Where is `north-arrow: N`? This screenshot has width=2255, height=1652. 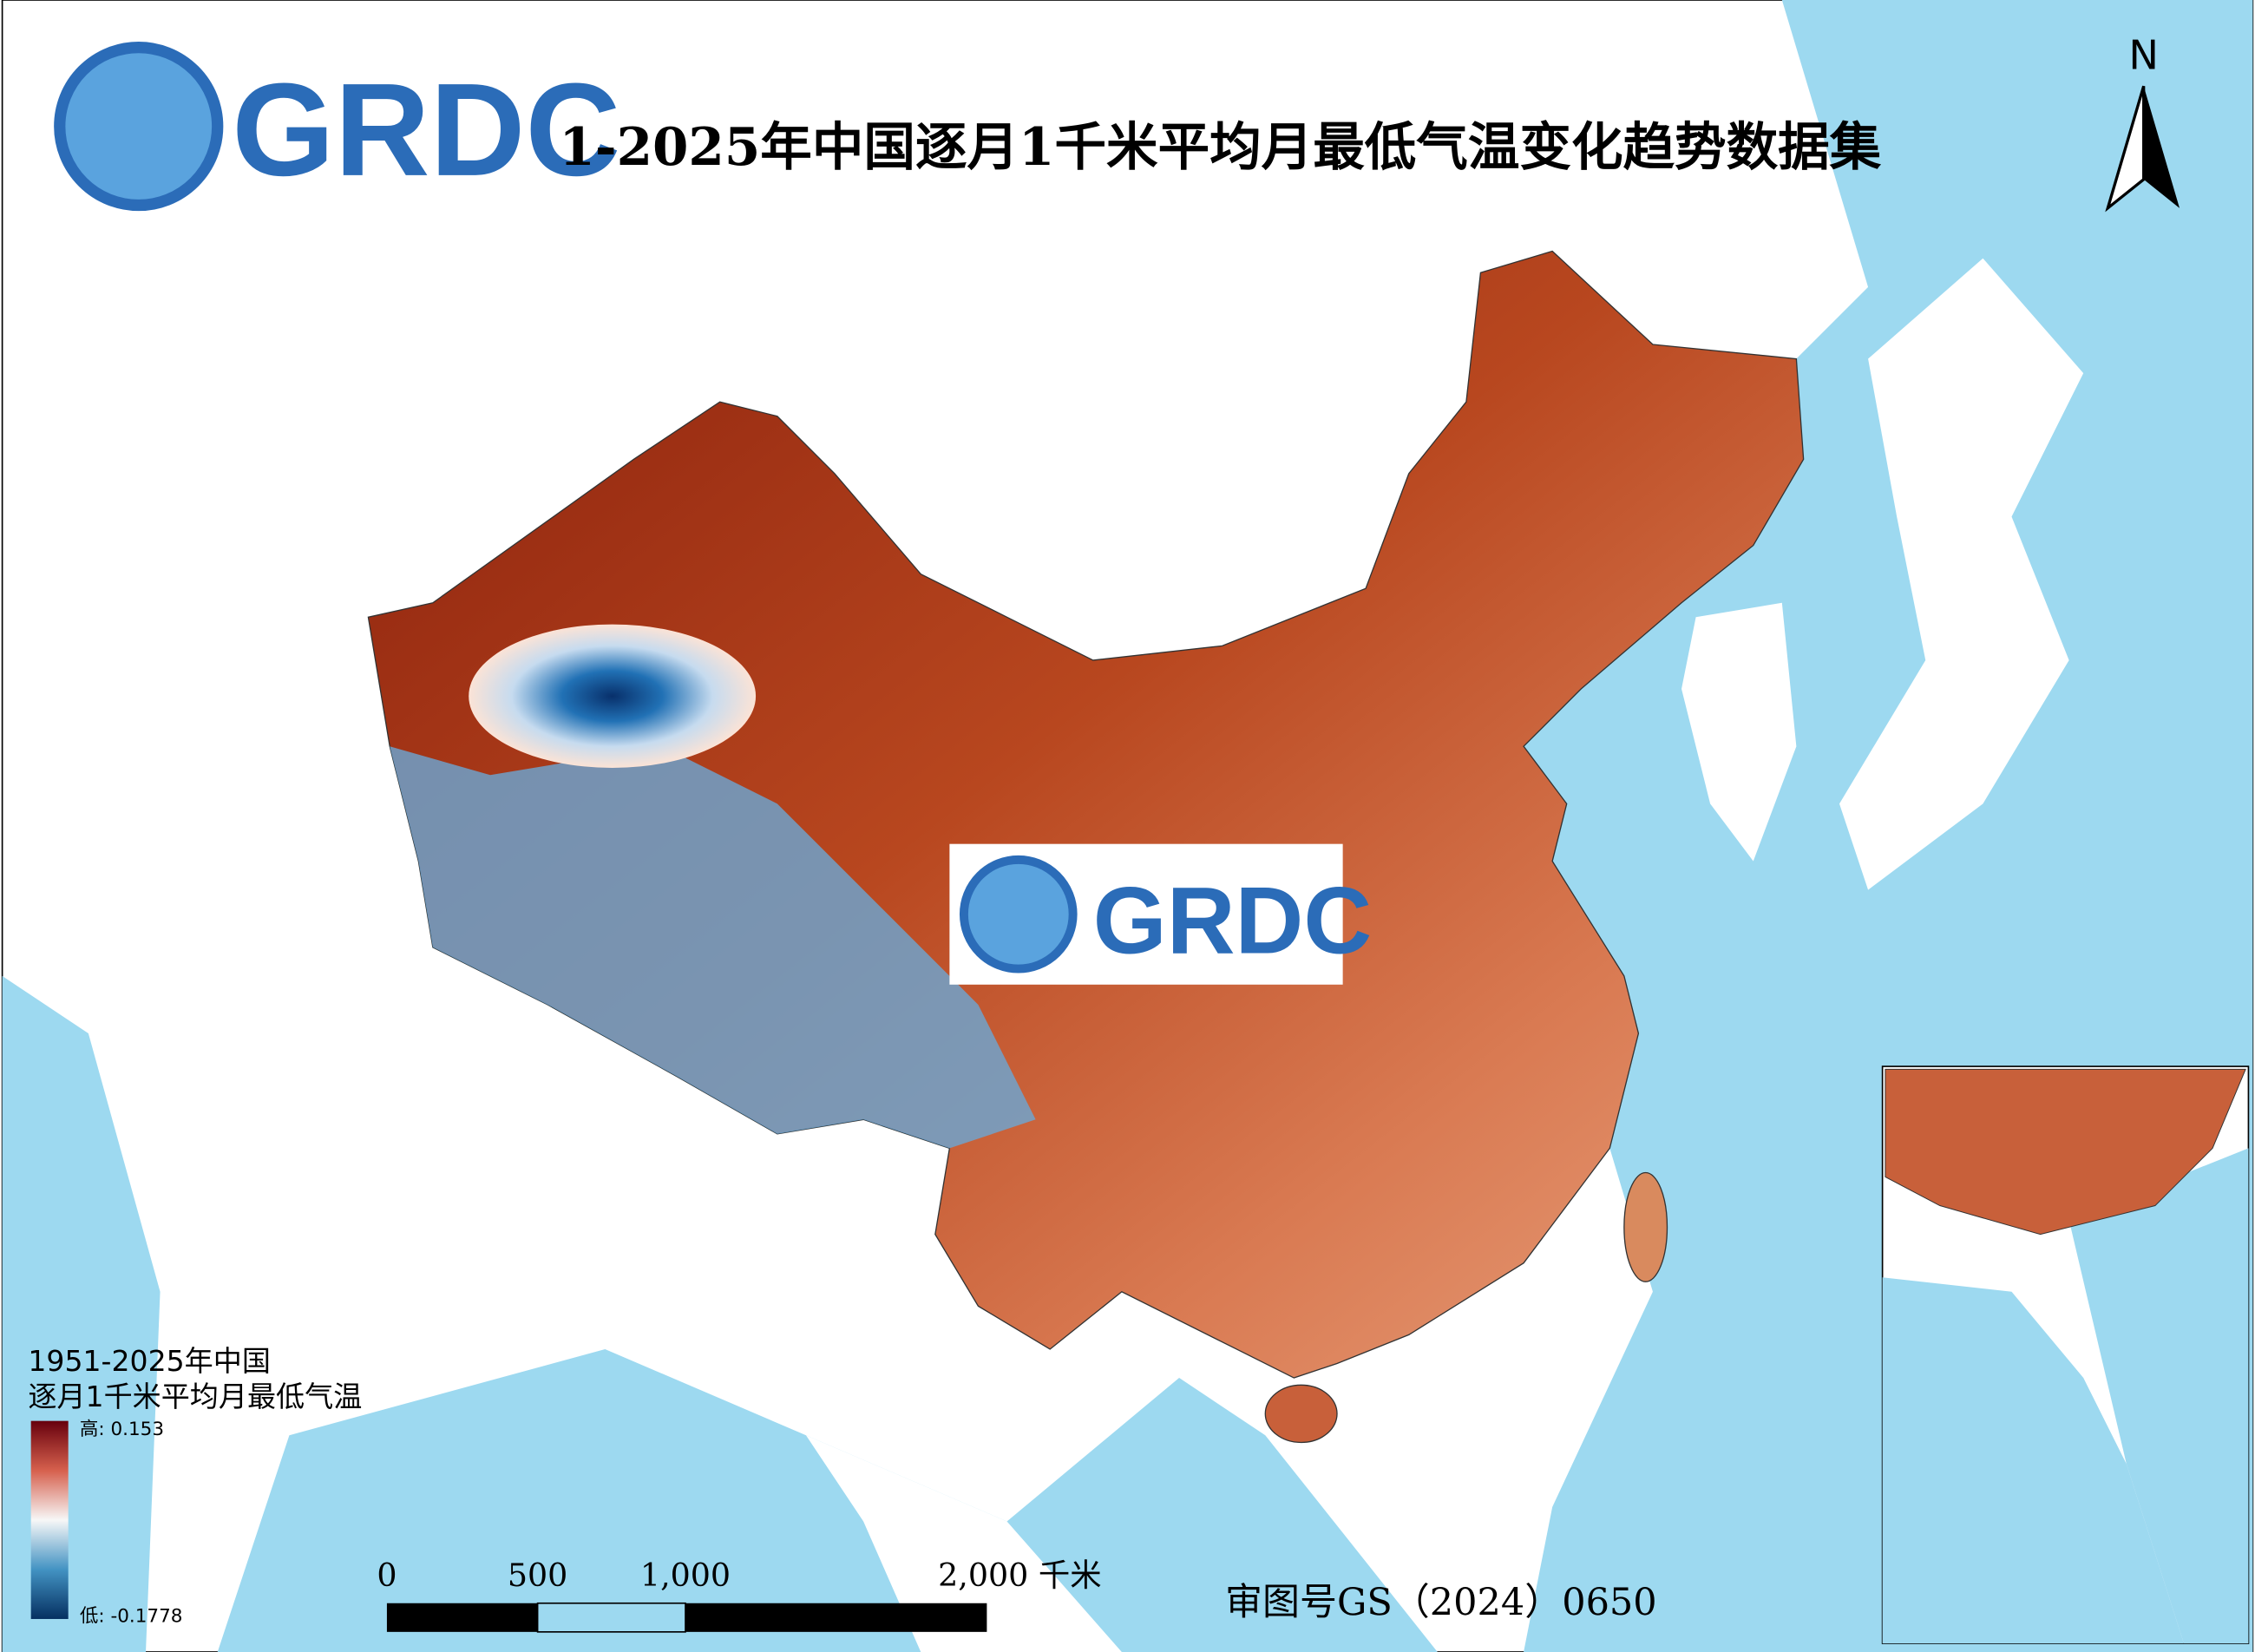 north-arrow: N is located at coordinates (2142, 122).